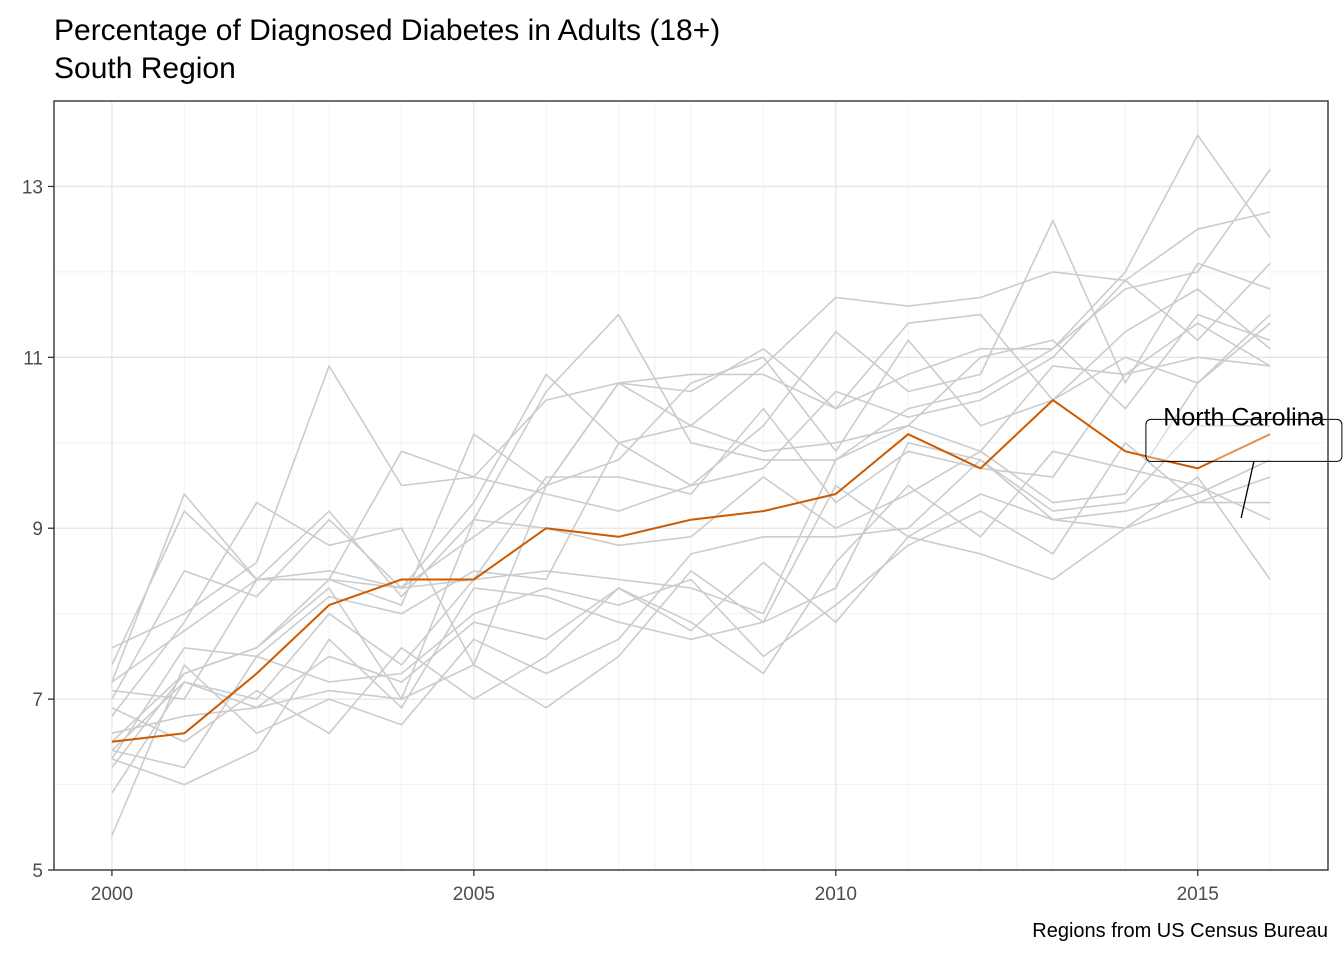 The width and height of the screenshot is (1344, 960). I want to click on annotation-pointer, so click(1247, 490).